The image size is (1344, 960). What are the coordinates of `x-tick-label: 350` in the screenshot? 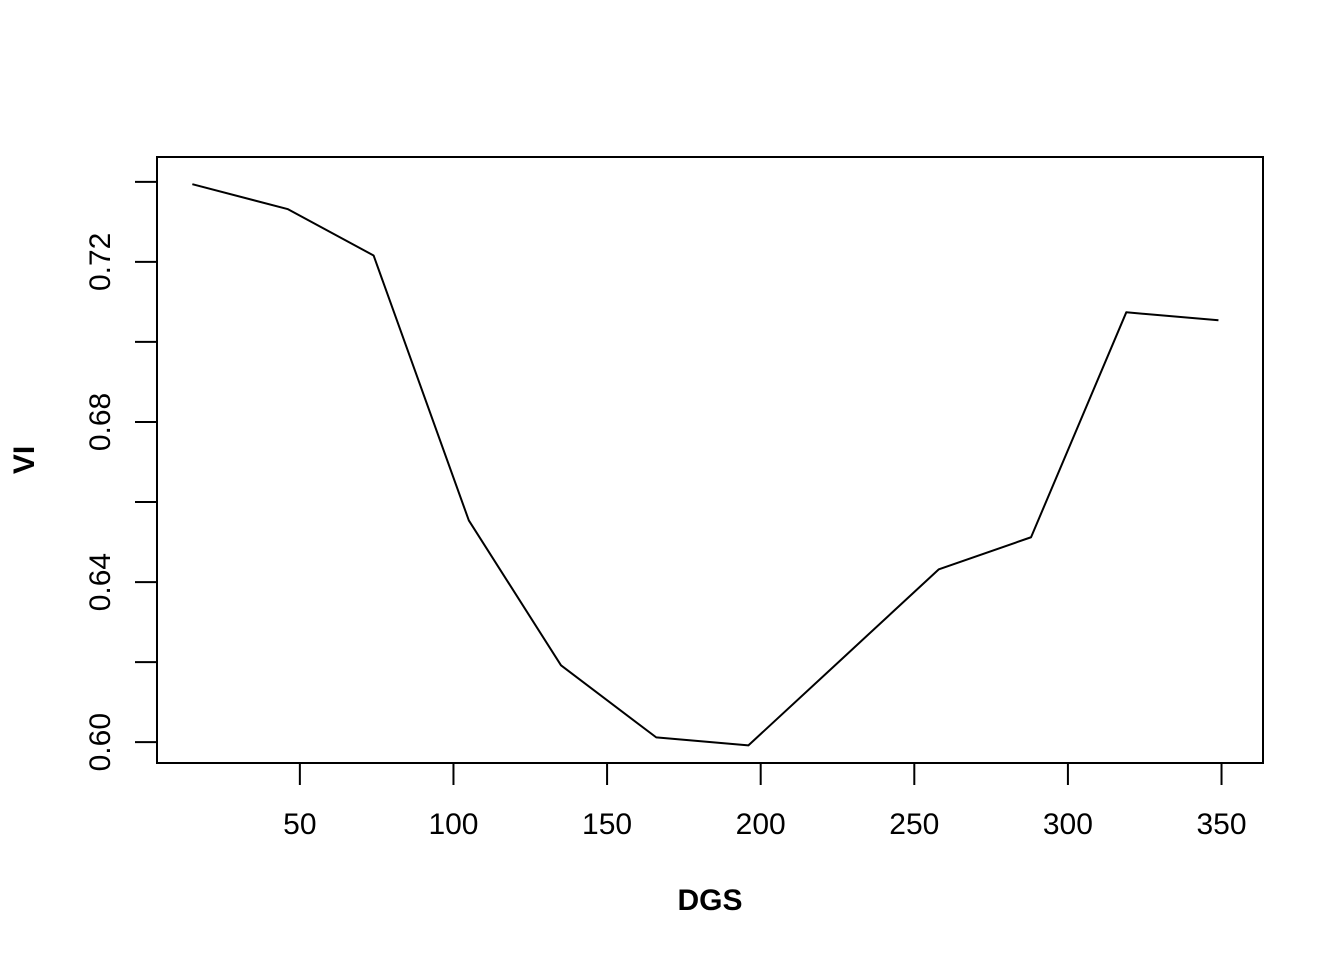 It's located at (1221, 824).